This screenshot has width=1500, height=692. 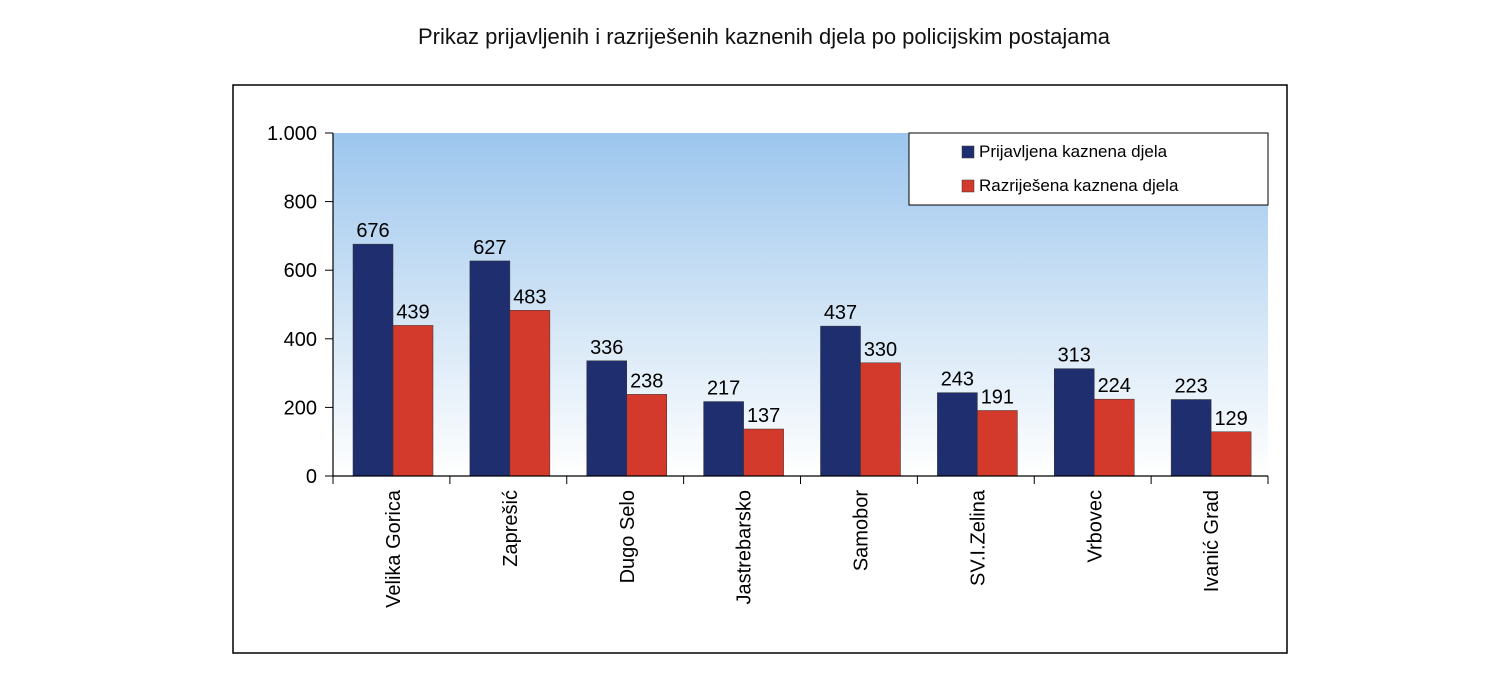 What do you see at coordinates (300, 408) in the screenshot?
I see `y-tick-label: 200` at bounding box center [300, 408].